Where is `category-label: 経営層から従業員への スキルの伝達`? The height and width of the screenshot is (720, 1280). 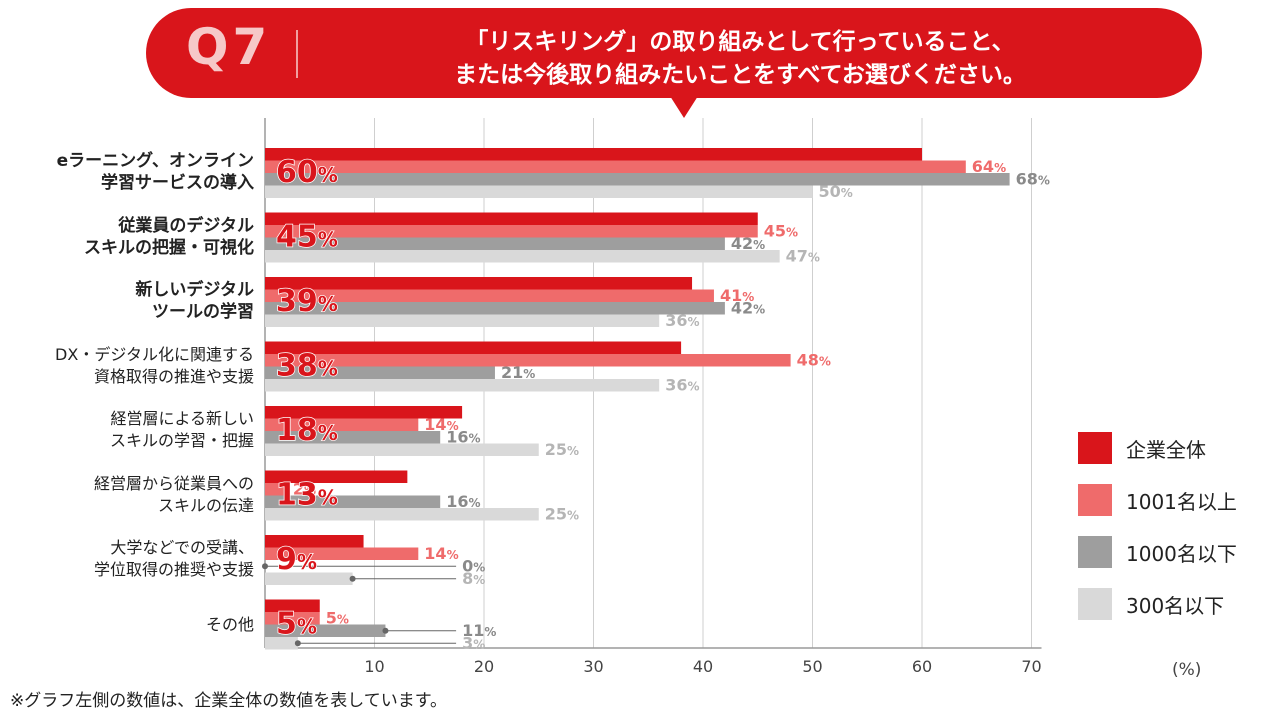
category-label: 経営層から従業員への スキルの伝達 is located at coordinates (174, 495).